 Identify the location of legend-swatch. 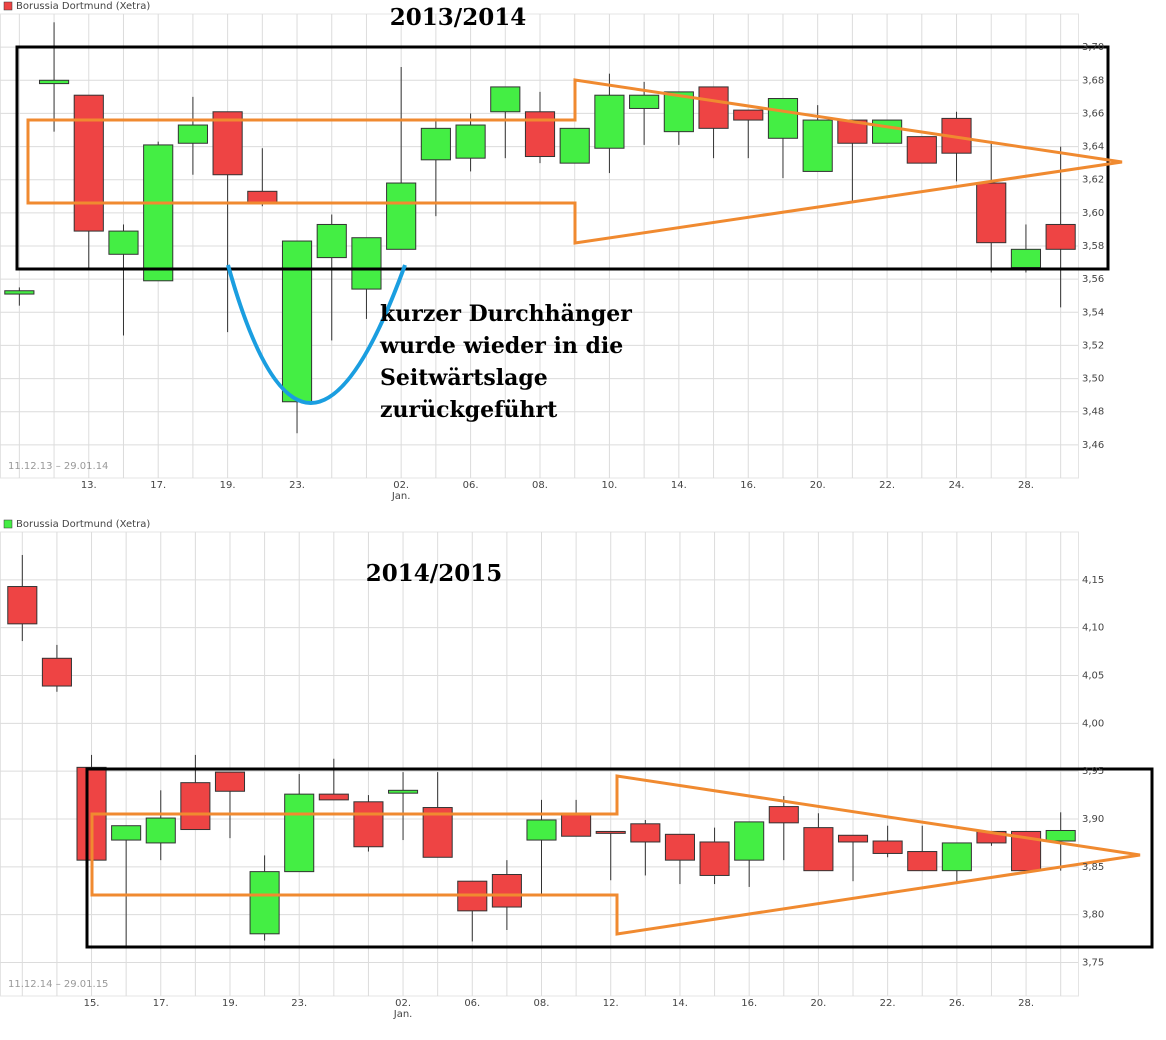
(8, 524).